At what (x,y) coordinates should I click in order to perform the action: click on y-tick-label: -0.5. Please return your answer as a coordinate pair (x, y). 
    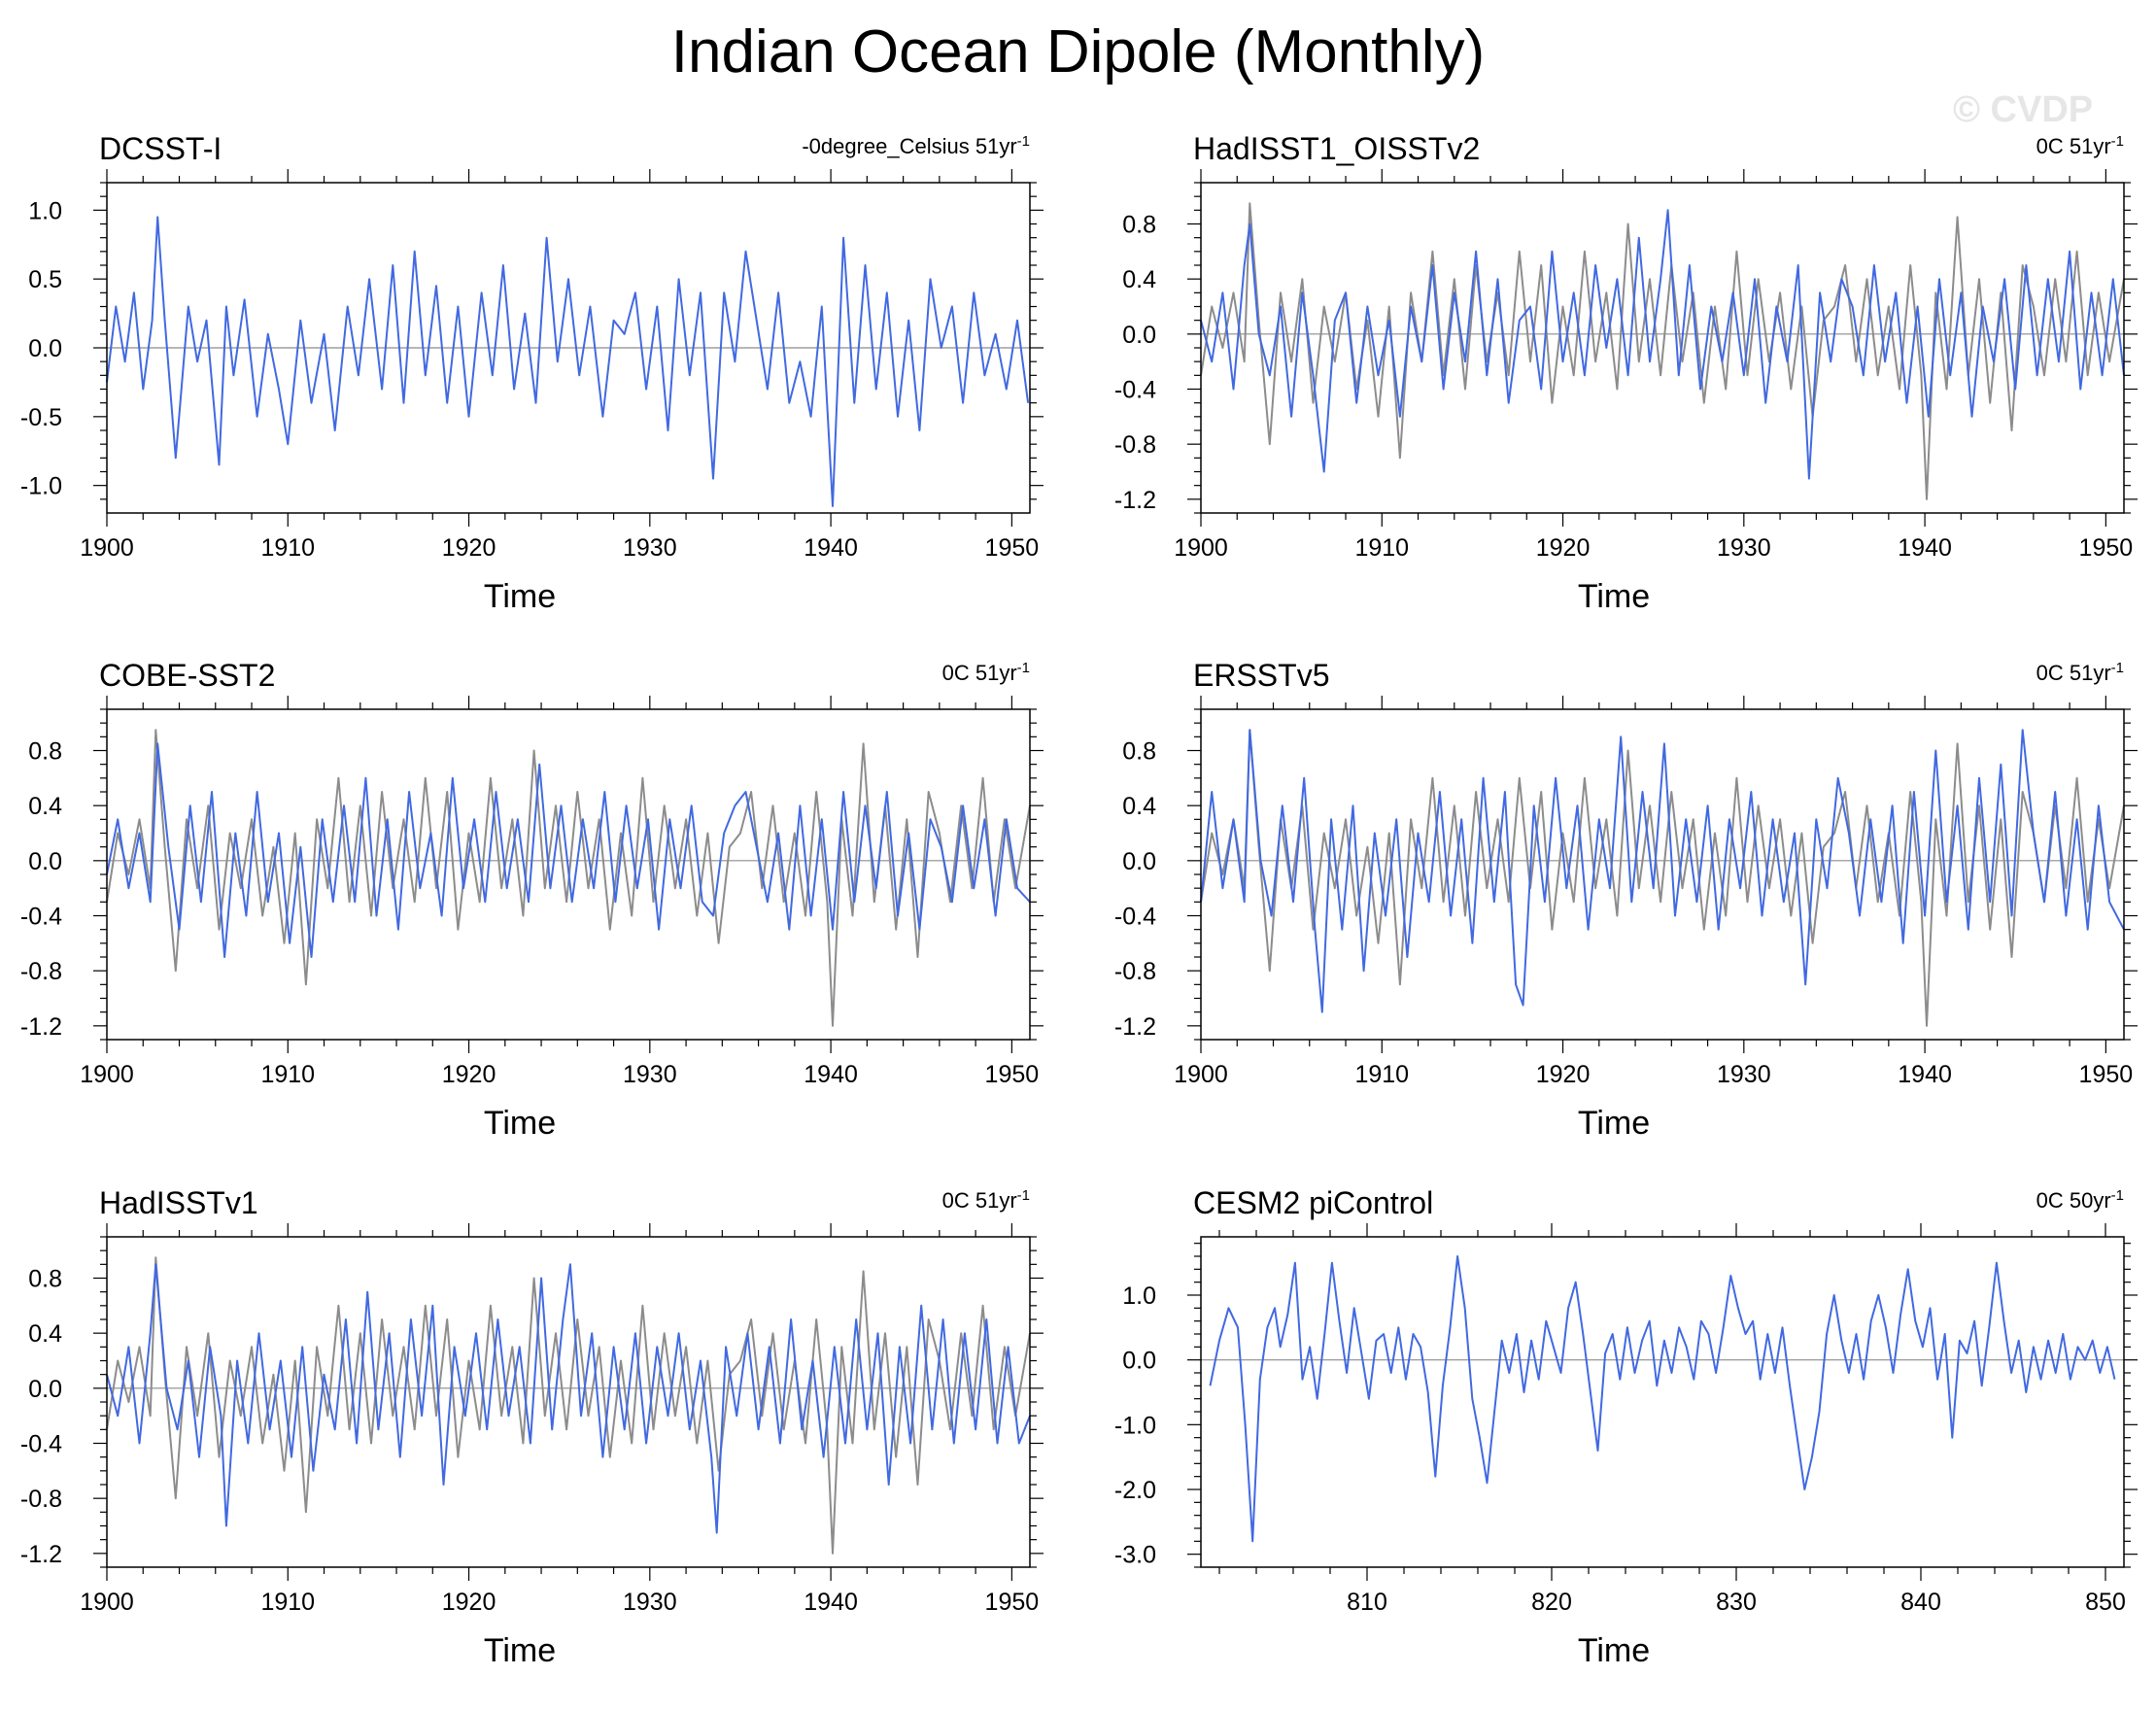
    Looking at the image, I should click on (41, 417).